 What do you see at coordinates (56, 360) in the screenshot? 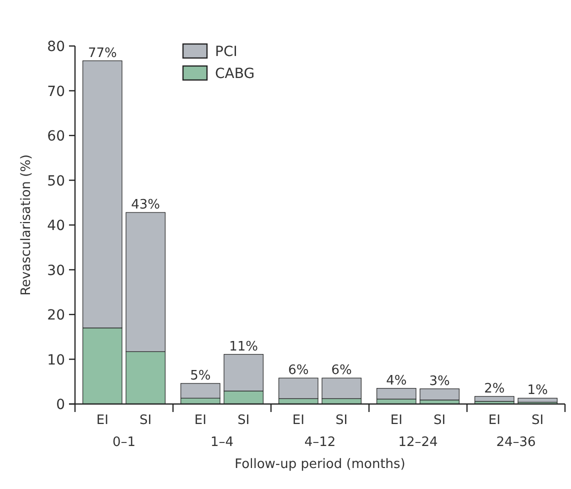
I see `y-tick-label: 10` at bounding box center [56, 360].